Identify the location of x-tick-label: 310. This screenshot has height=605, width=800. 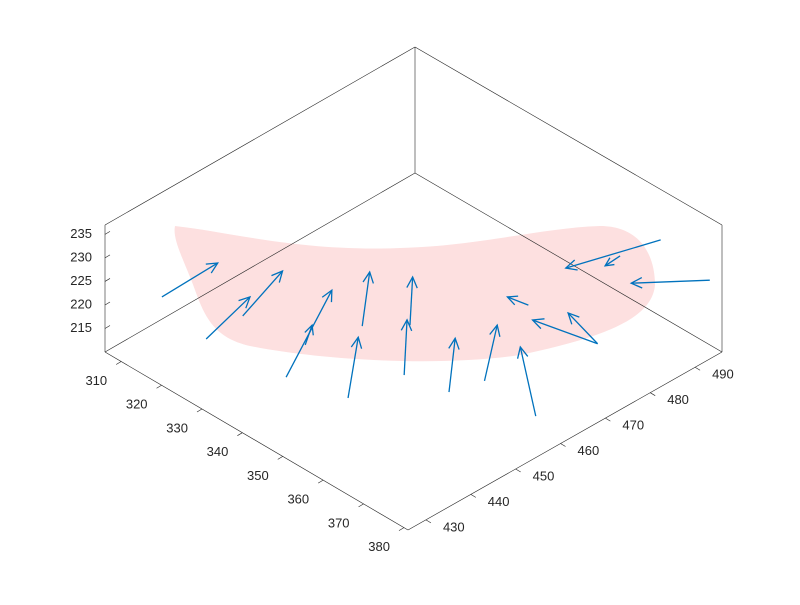
(96, 380).